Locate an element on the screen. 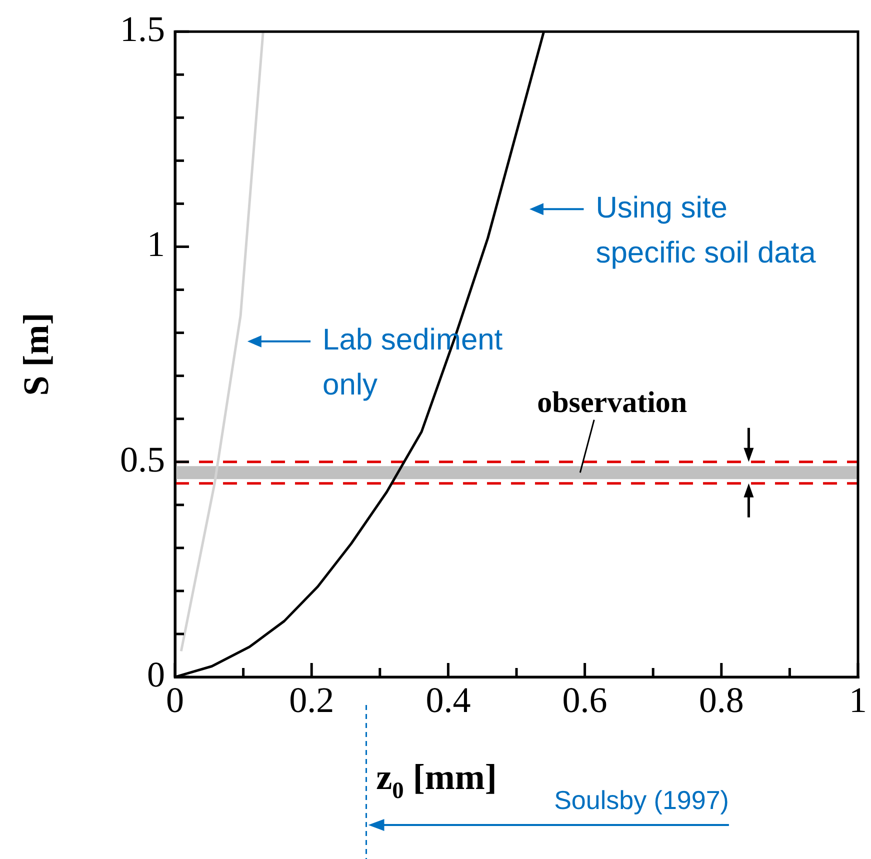  annotation: Using site specific soil data is located at coordinates (706, 230).